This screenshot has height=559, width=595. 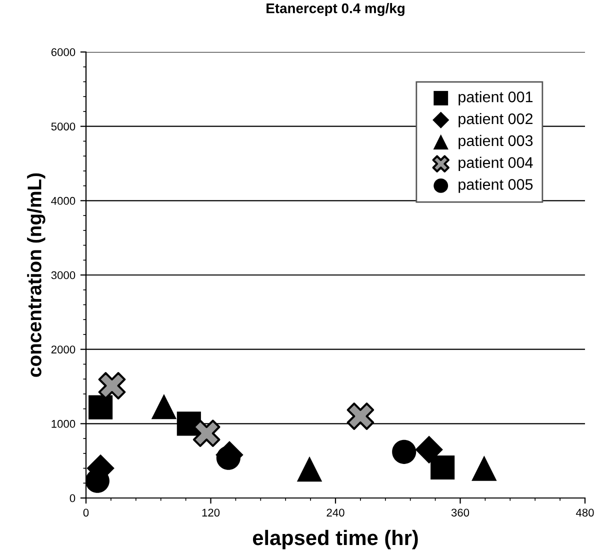 What do you see at coordinates (63, 52) in the screenshot?
I see `y-tick-label: 6000` at bounding box center [63, 52].